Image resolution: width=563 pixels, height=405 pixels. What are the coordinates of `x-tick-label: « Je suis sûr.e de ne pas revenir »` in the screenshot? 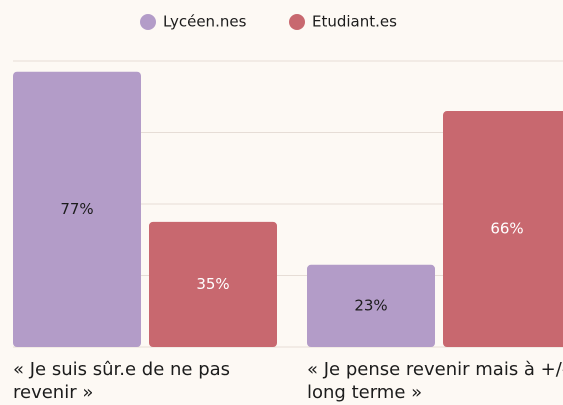 It's located at (122, 381).